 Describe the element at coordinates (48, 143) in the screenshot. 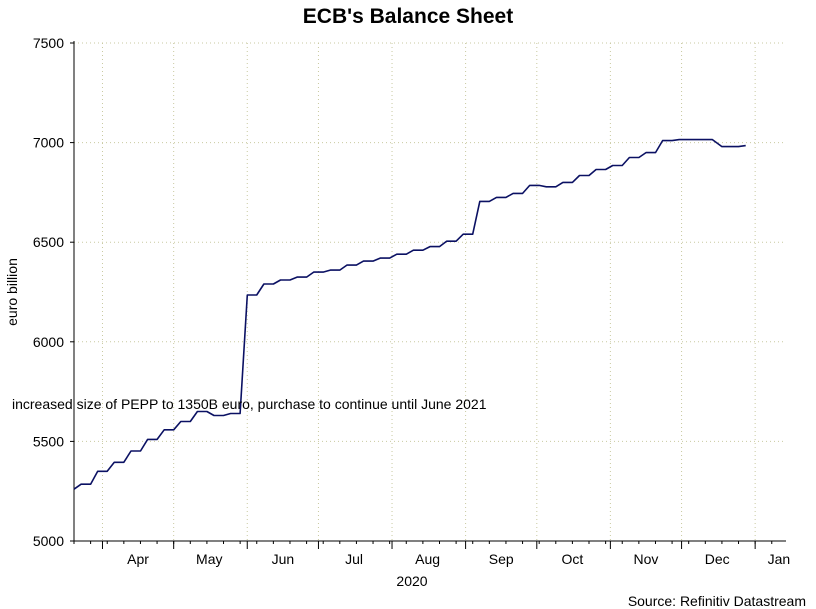

I see `y-tick-label: 7000` at that location.